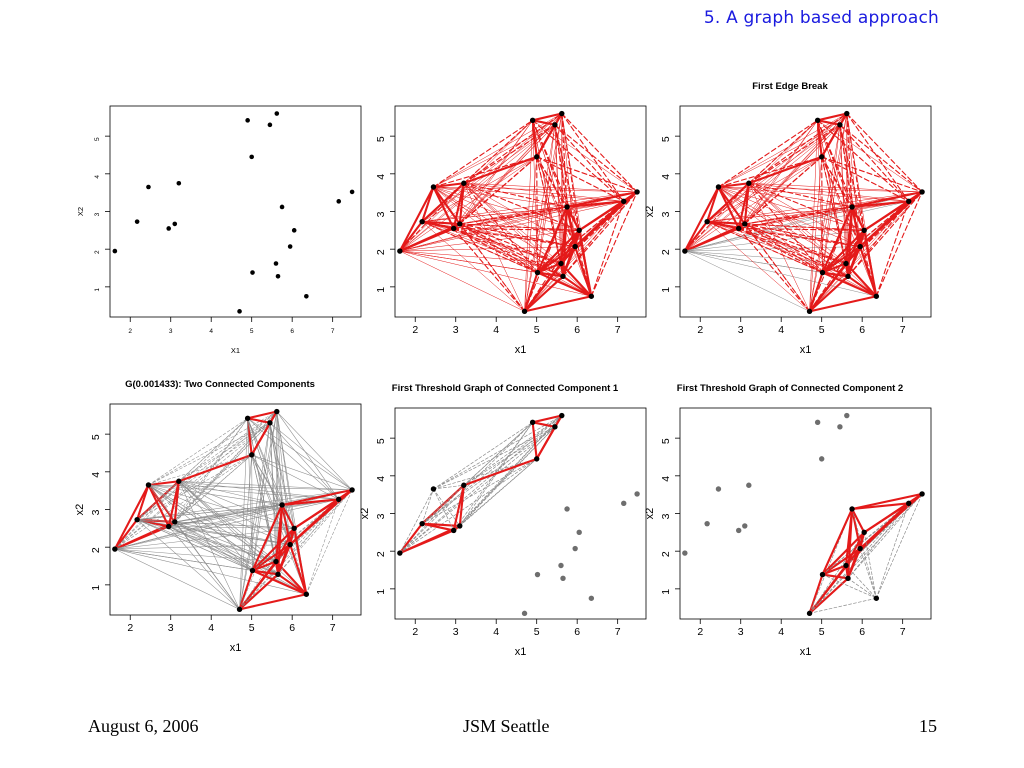  Describe the element at coordinates (381, 441) in the screenshot. I see `y-tick-label: 5` at that location.